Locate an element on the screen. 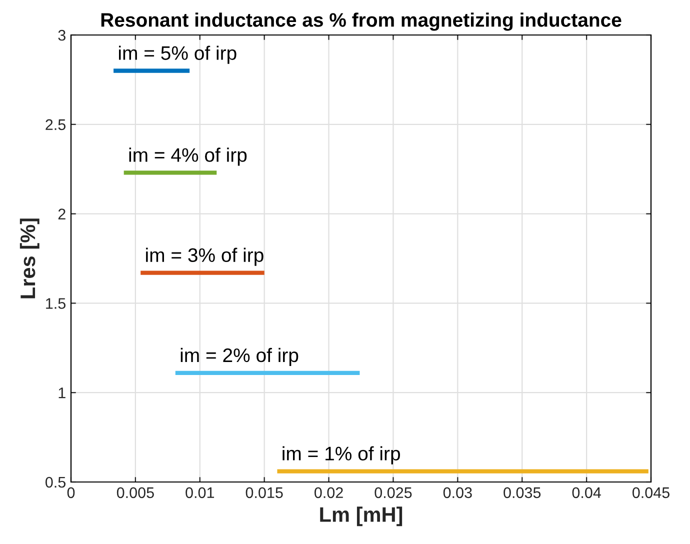  series-label: im = 3% of irp is located at coordinates (205, 257).